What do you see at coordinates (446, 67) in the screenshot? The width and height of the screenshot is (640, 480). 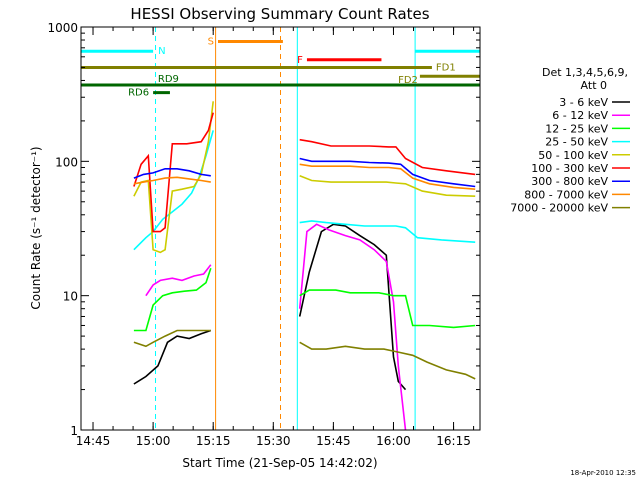 I see `flag-label-fd1: FD1` at bounding box center [446, 67].